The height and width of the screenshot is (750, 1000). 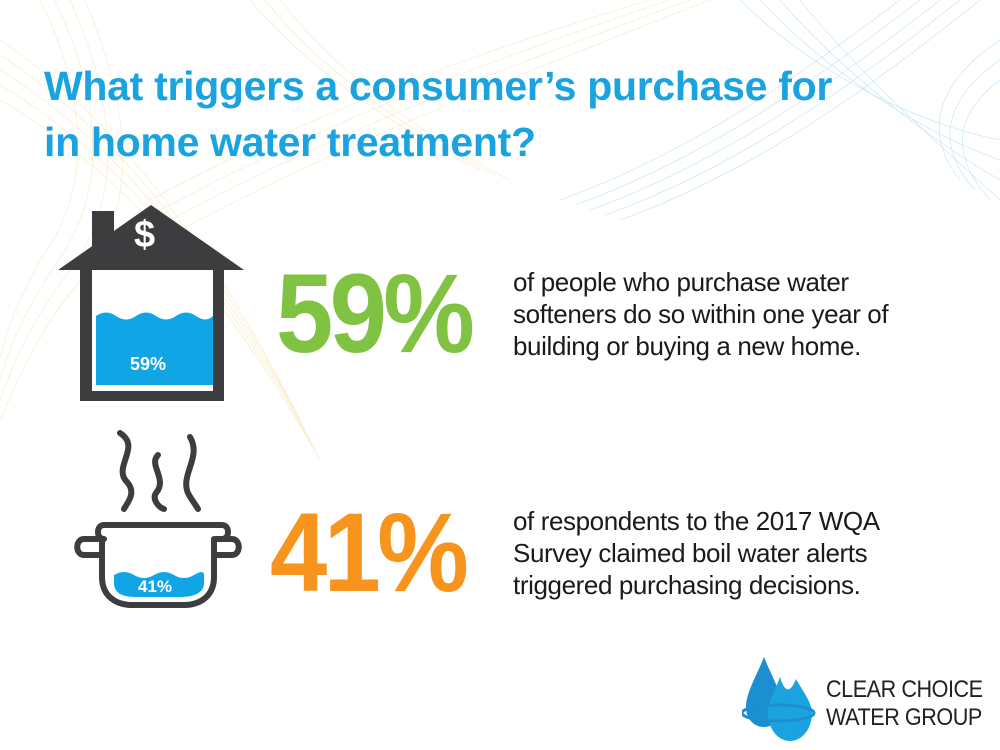 I want to click on trademark-mark: TM, so click(x=797, y=731).